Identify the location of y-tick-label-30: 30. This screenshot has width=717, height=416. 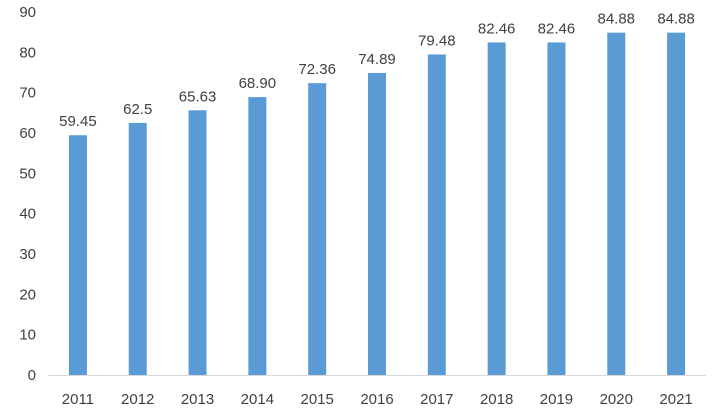
(27, 254).